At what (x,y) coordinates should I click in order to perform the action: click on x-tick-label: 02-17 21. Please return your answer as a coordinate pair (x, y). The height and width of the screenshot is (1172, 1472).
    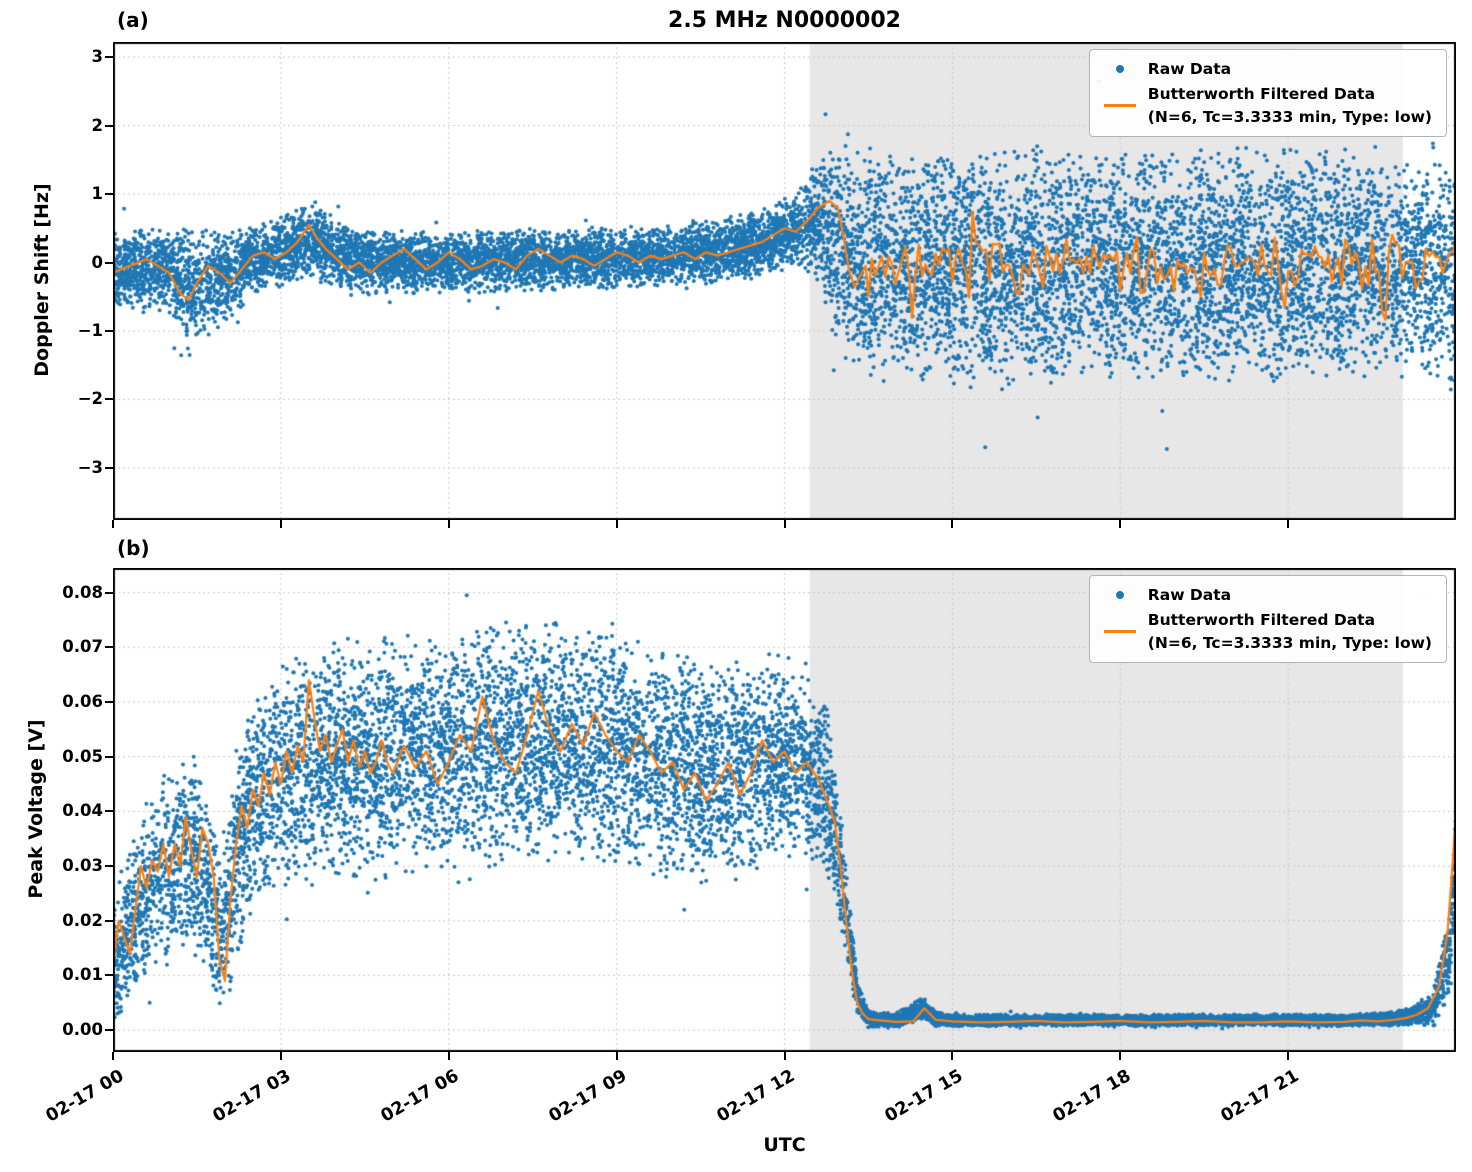
    Looking at the image, I should click on (1260, 1096).